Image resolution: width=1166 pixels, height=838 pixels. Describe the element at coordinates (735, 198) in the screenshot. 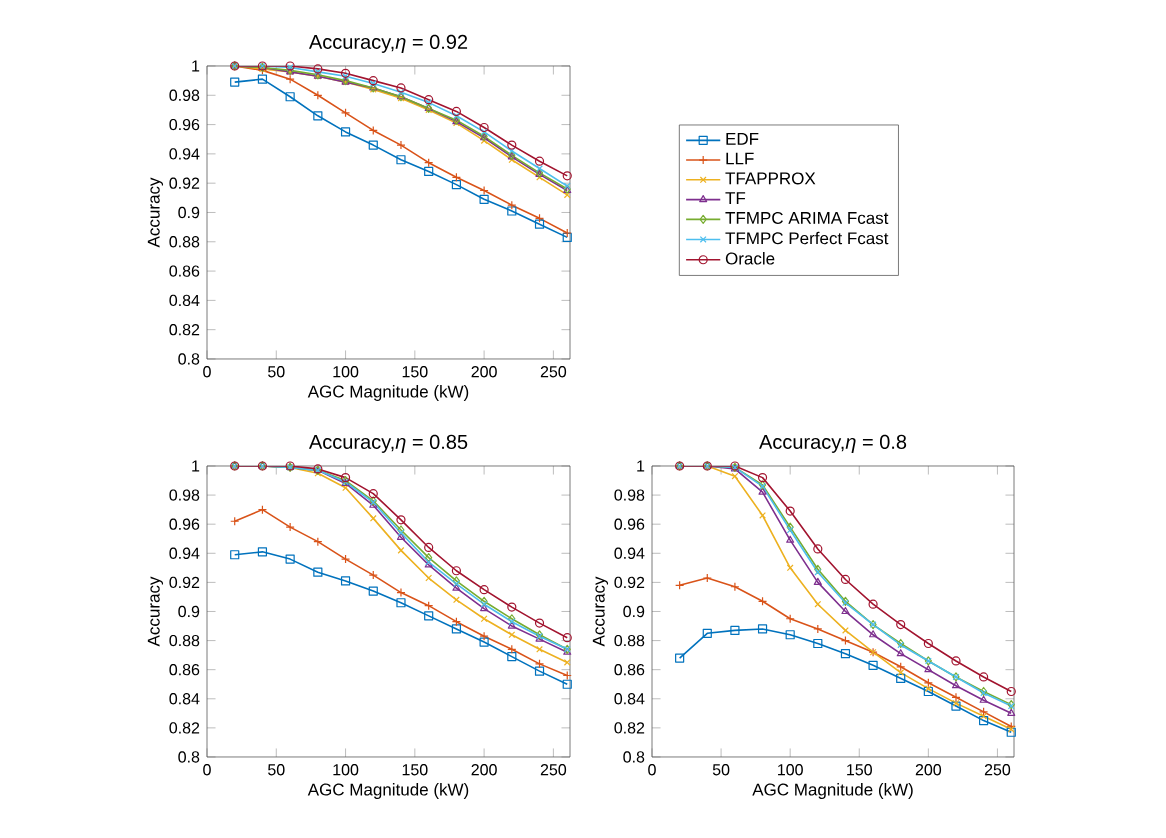

I see `legend-label: TF` at that location.